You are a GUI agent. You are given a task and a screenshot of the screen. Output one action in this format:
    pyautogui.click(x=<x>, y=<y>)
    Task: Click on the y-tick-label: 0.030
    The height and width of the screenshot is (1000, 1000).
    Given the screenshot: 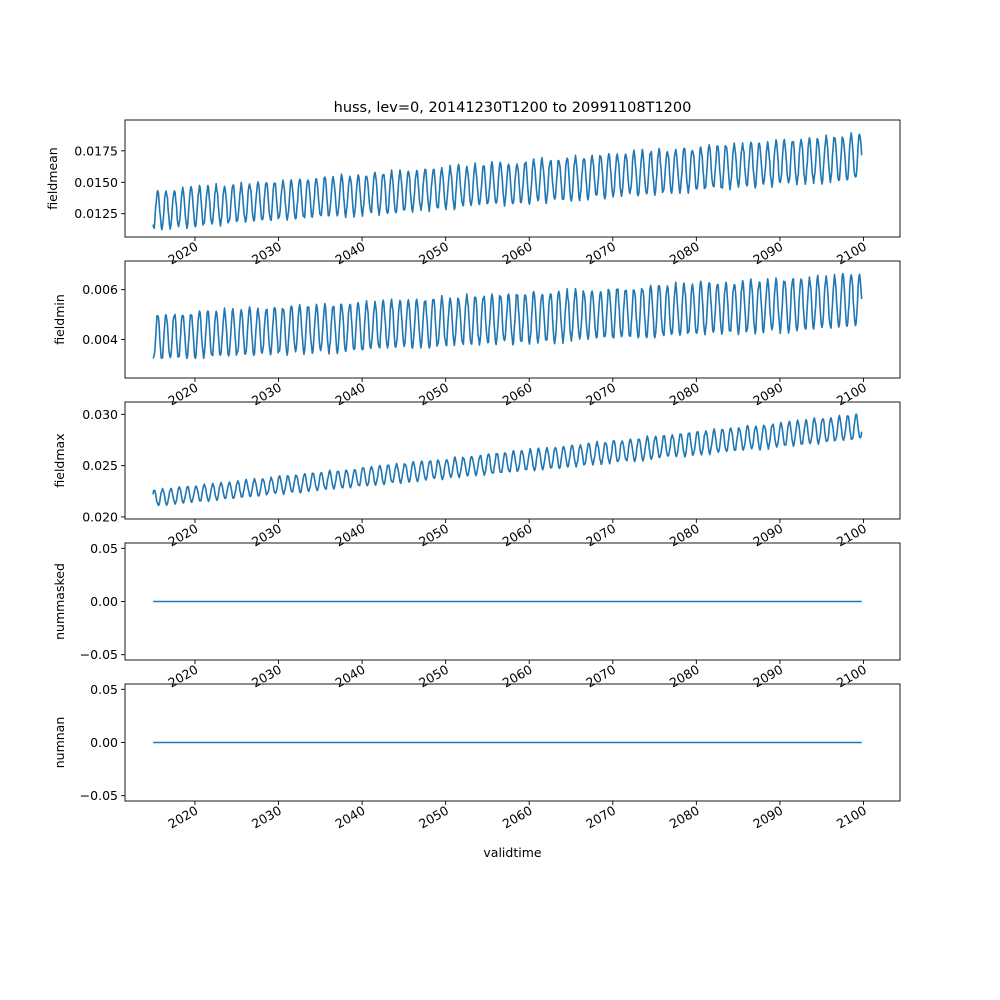 What is the action you would take?
    pyautogui.click(x=100, y=414)
    